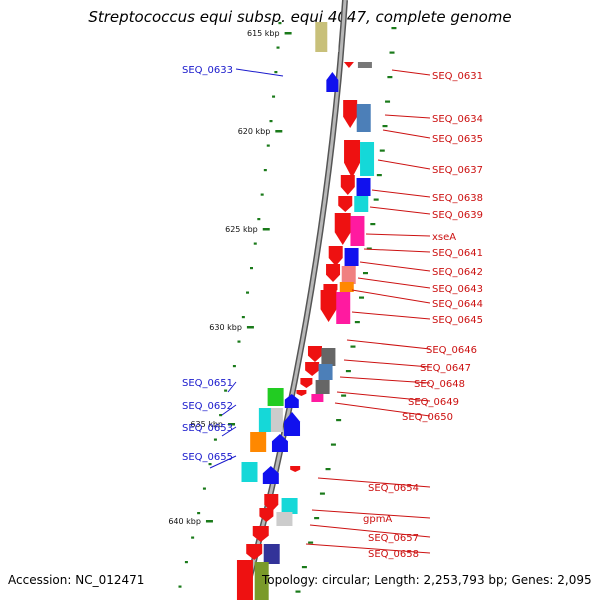  What do you see at coordinates (225, 327) in the screenshot?
I see `kbp-marker-label: 630 kbp` at bounding box center [225, 327].